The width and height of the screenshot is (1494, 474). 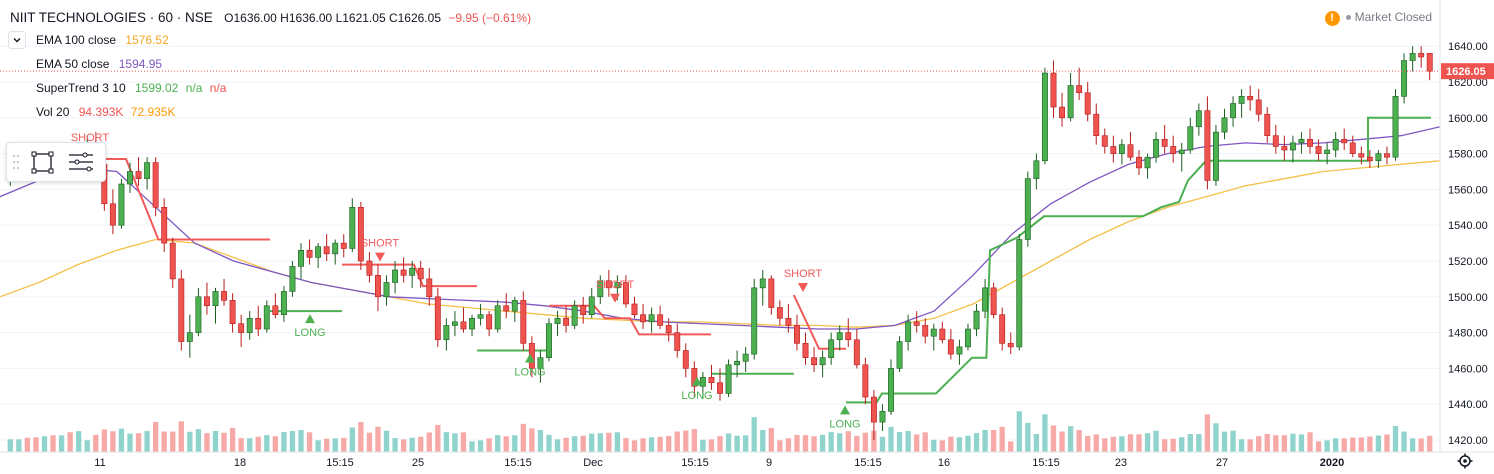 I want to click on ema100-value: 1576.52, so click(x=147, y=40).